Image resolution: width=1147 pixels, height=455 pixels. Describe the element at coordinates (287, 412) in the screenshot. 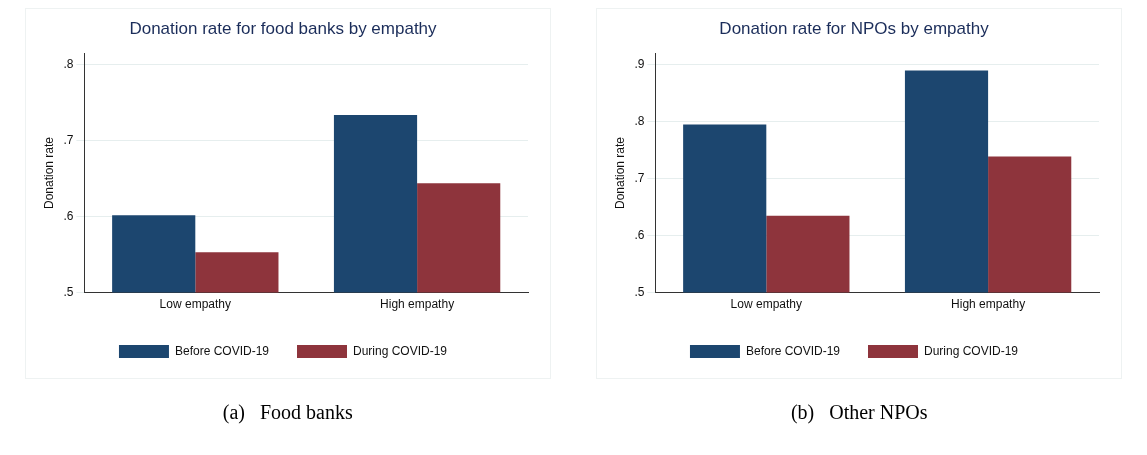

I see `text: (a) Food banks` at that location.